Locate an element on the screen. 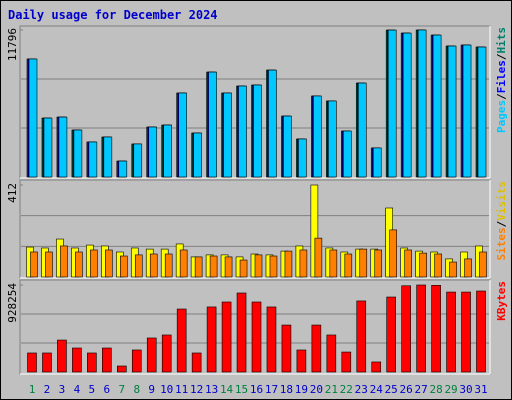  x-tick-label: 18 is located at coordinates (286, 389).